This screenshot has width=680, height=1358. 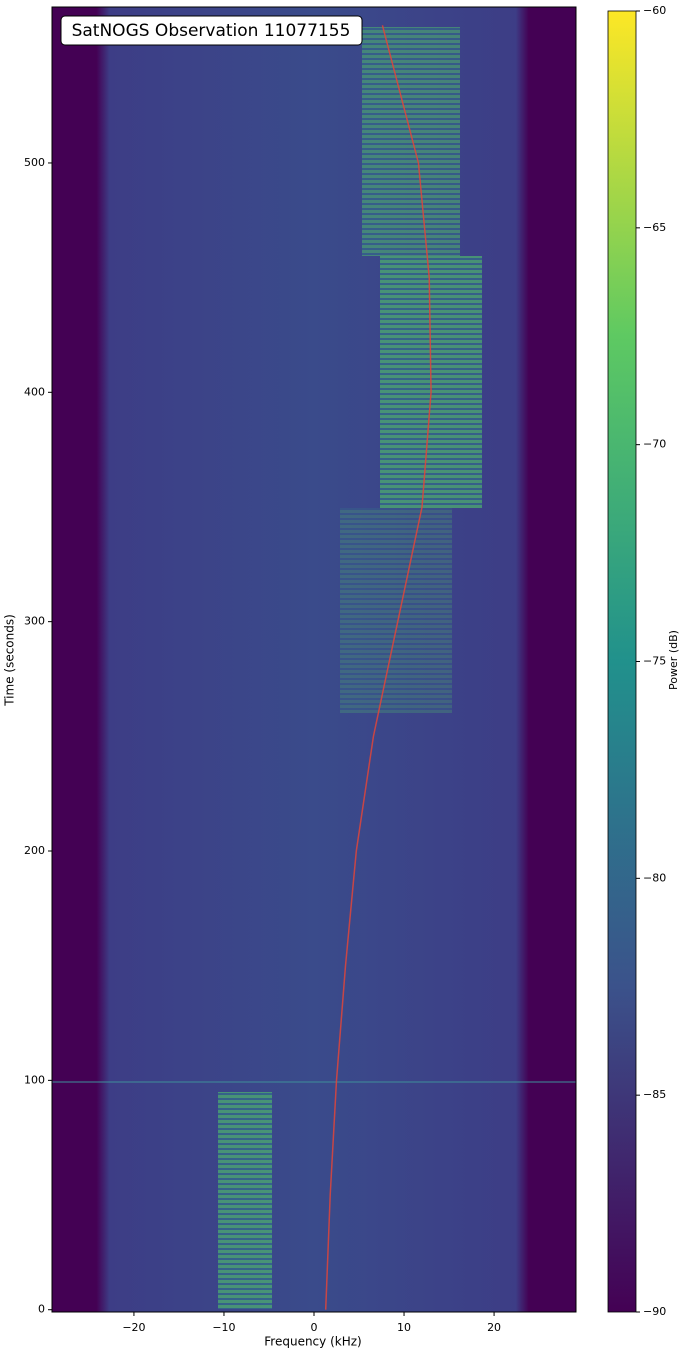 I want to click on x-axis-label: Frequency (kHz), so click(x=312, y=1342).